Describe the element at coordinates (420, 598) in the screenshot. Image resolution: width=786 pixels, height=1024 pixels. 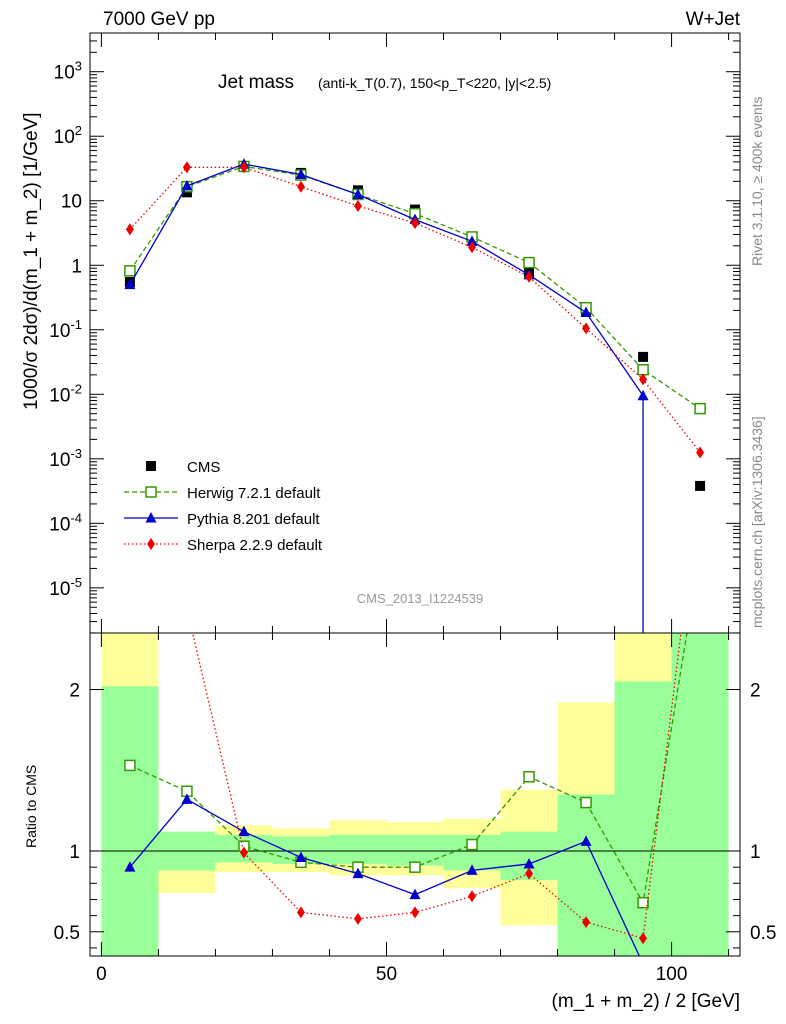
I see `analysis-label: CMS_2013_I1224539` at that location.